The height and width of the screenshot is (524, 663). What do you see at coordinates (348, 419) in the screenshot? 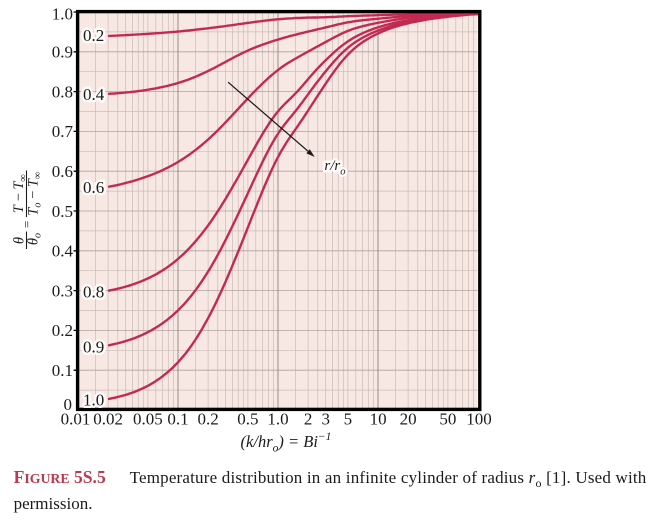
I see `svg-text: 5` at bounding box center [348, 419].